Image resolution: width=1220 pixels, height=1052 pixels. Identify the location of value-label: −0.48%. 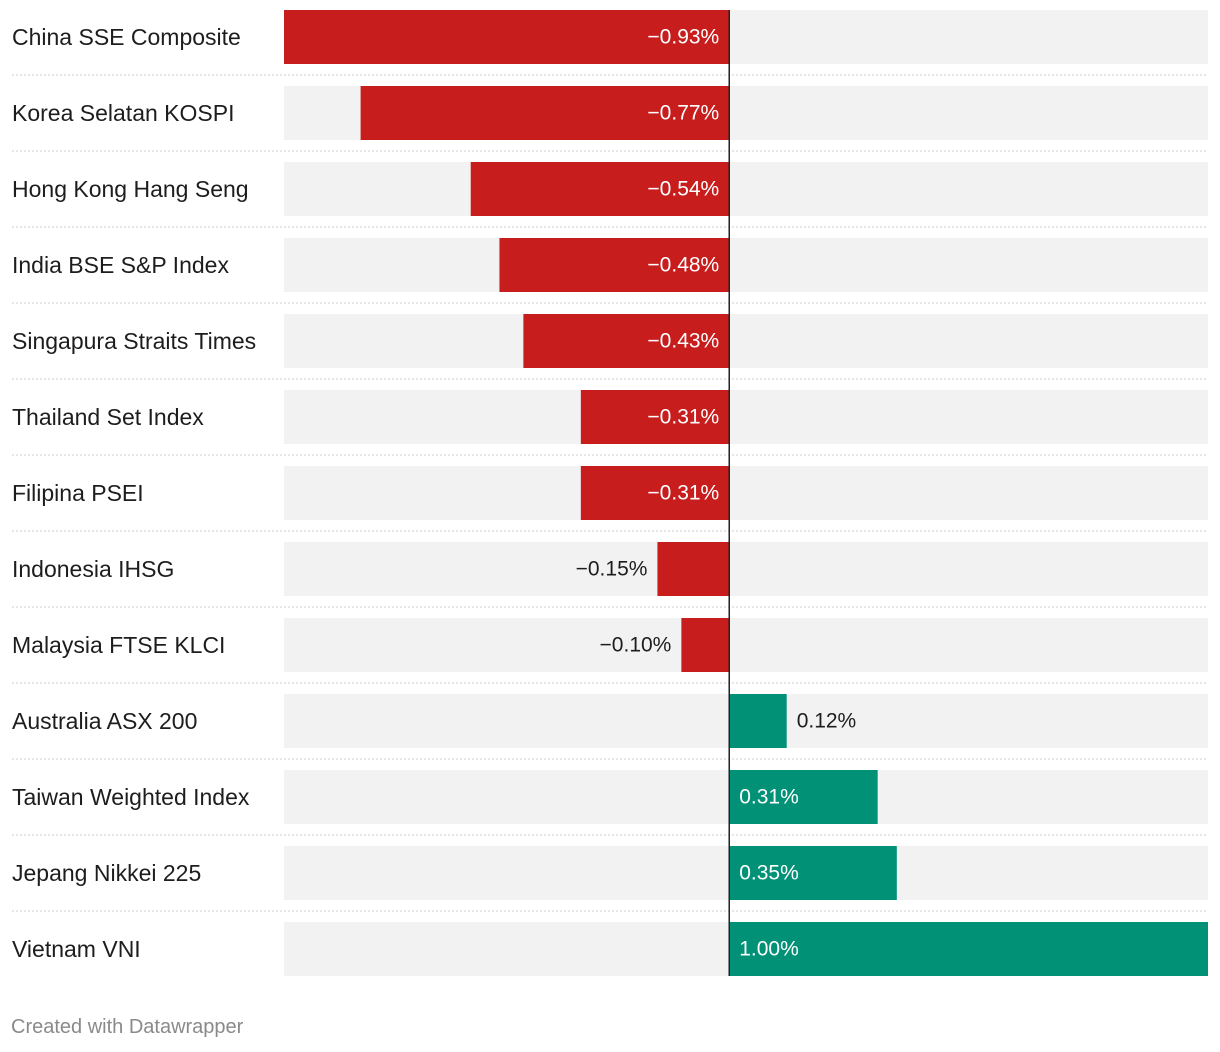
(683, 265).